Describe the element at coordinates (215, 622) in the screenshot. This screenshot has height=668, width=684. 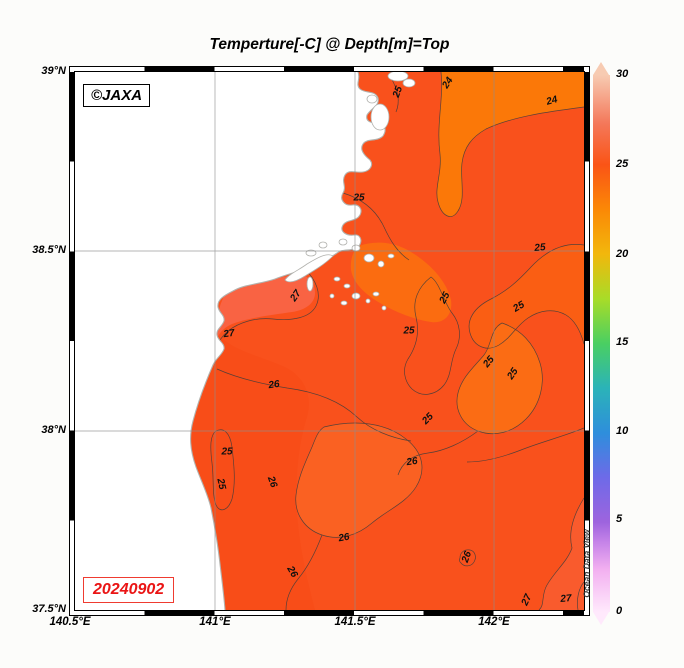
I see `lon-tick-141E: 141°E` at that location.